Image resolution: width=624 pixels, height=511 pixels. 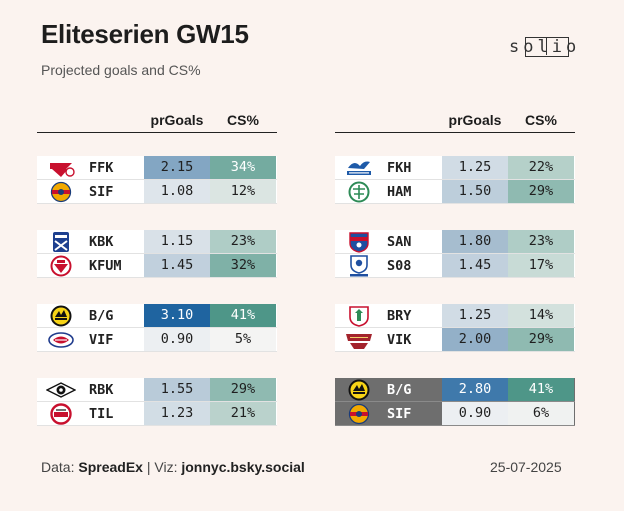 I want to click on team-row: BRY 1.25 14%, so click(x=455, y=316).